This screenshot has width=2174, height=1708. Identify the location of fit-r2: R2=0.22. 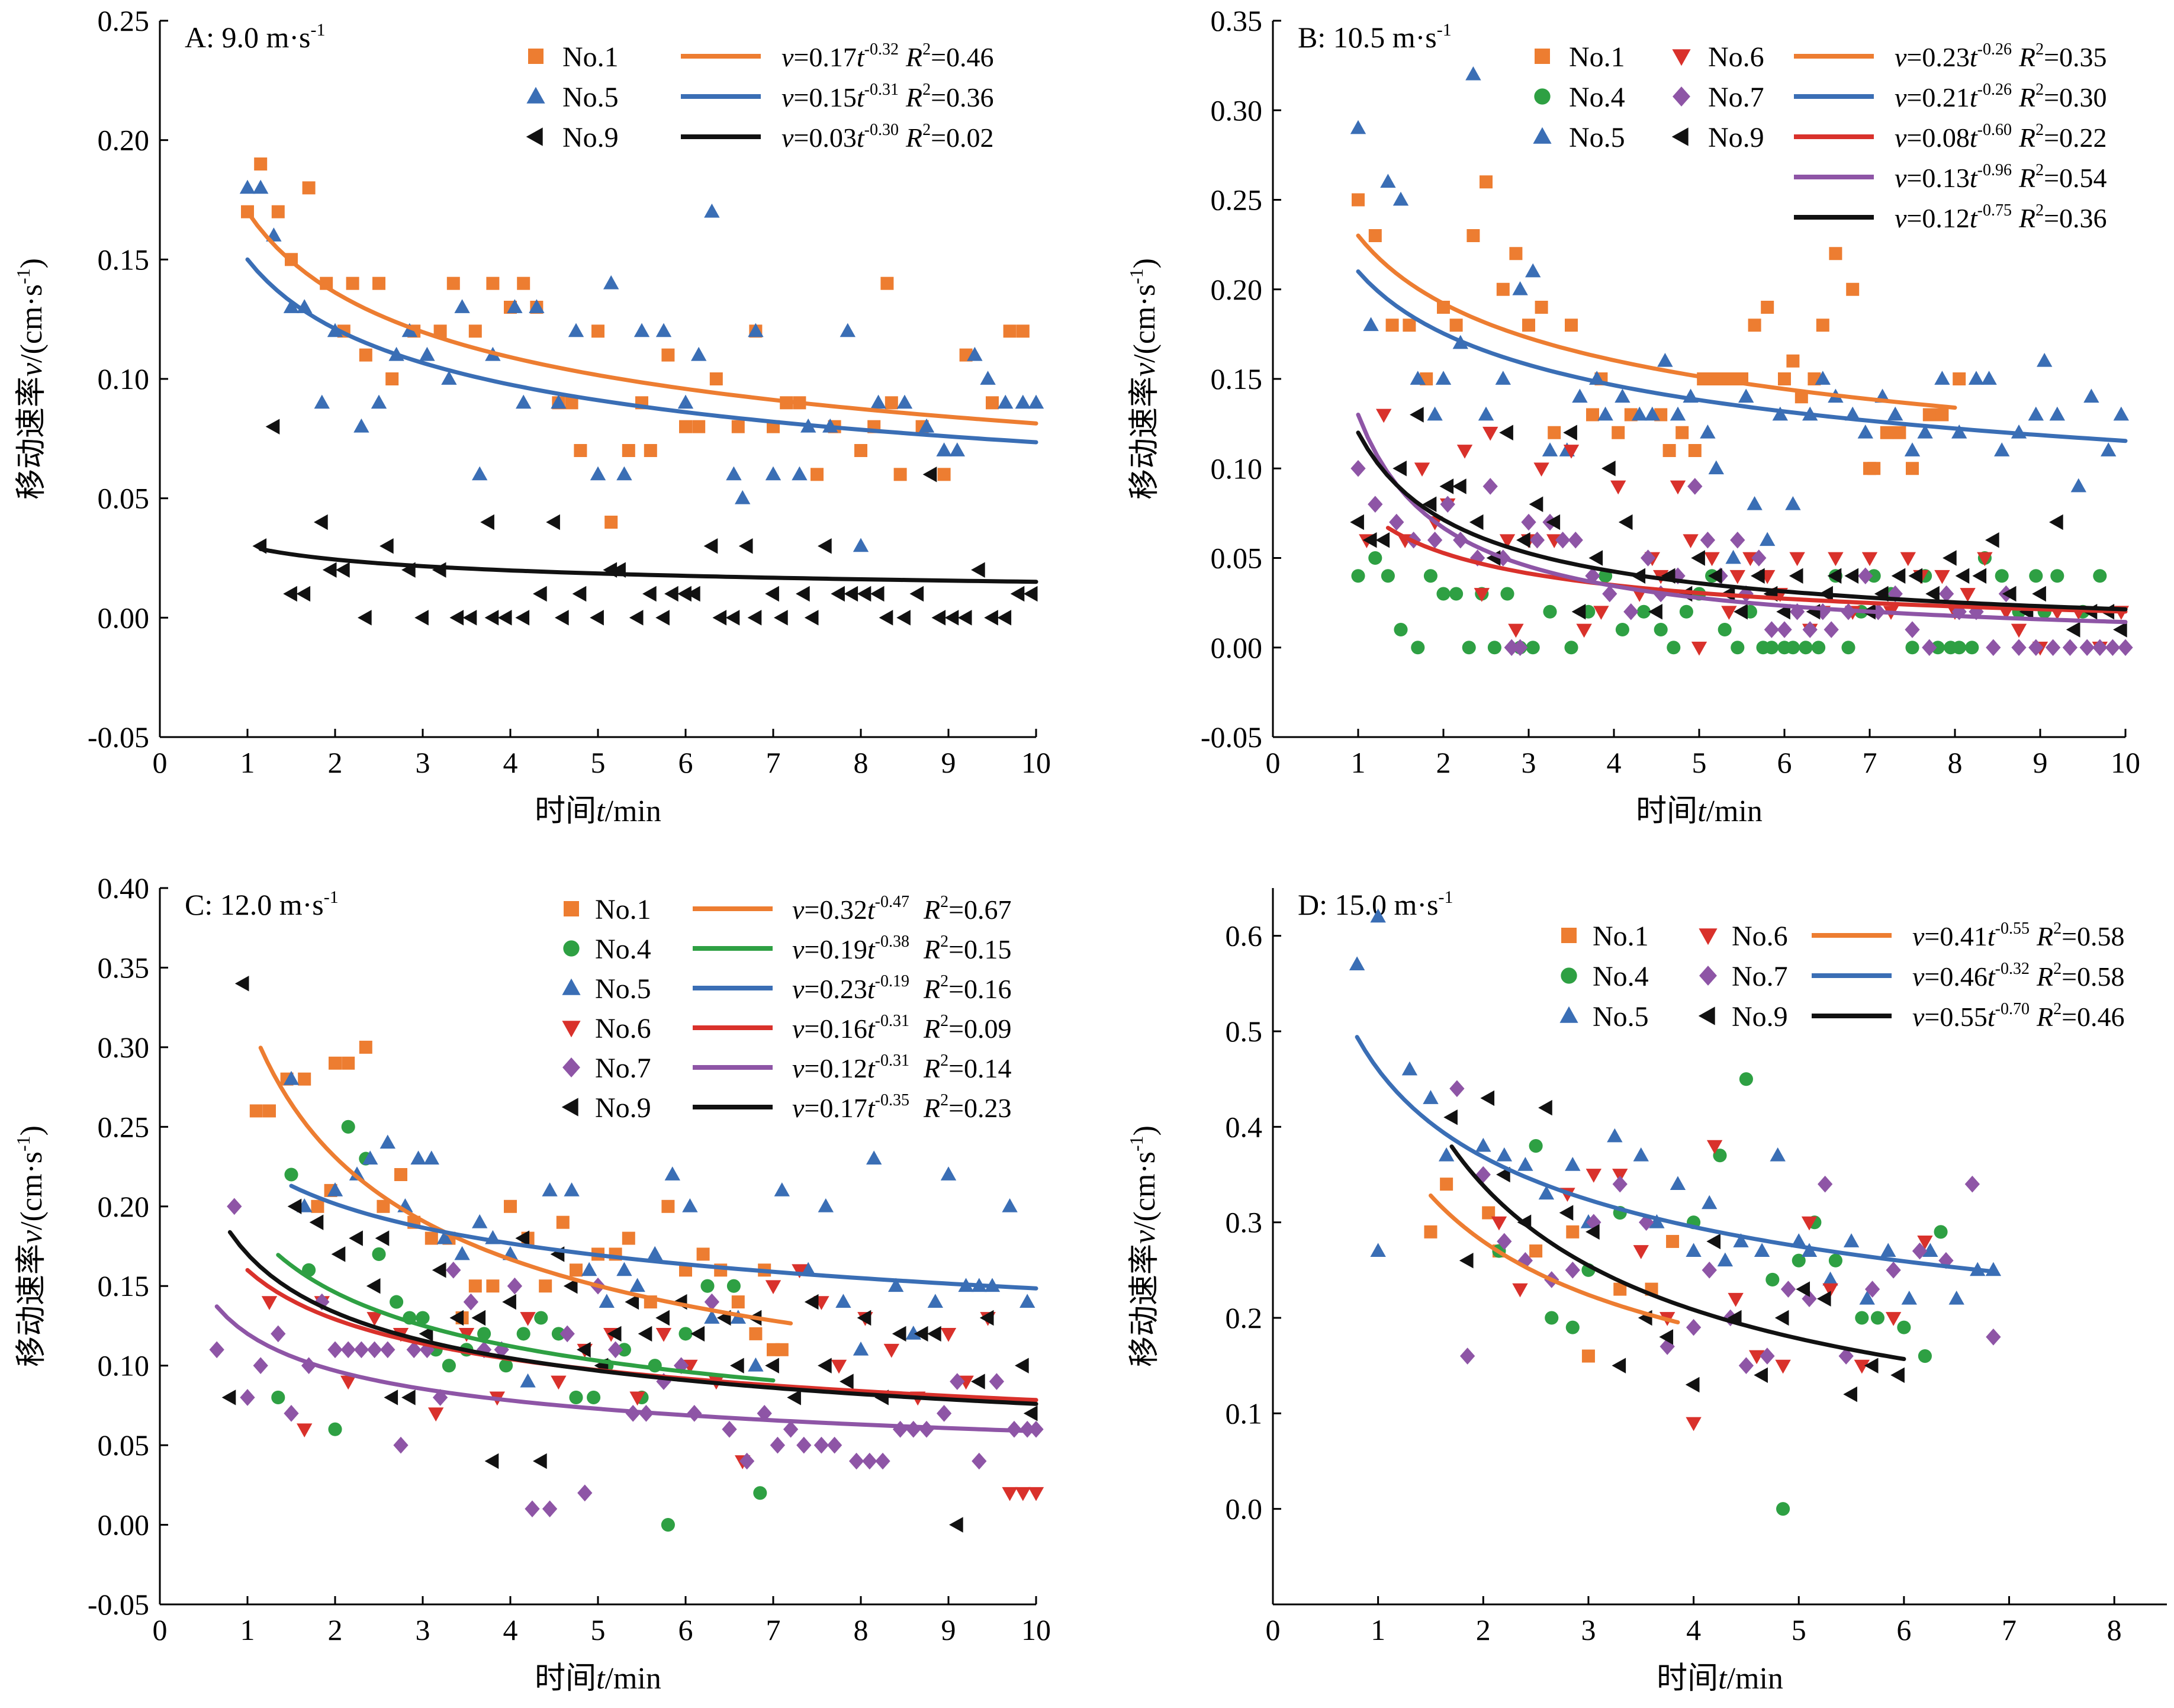
(2062, 137).